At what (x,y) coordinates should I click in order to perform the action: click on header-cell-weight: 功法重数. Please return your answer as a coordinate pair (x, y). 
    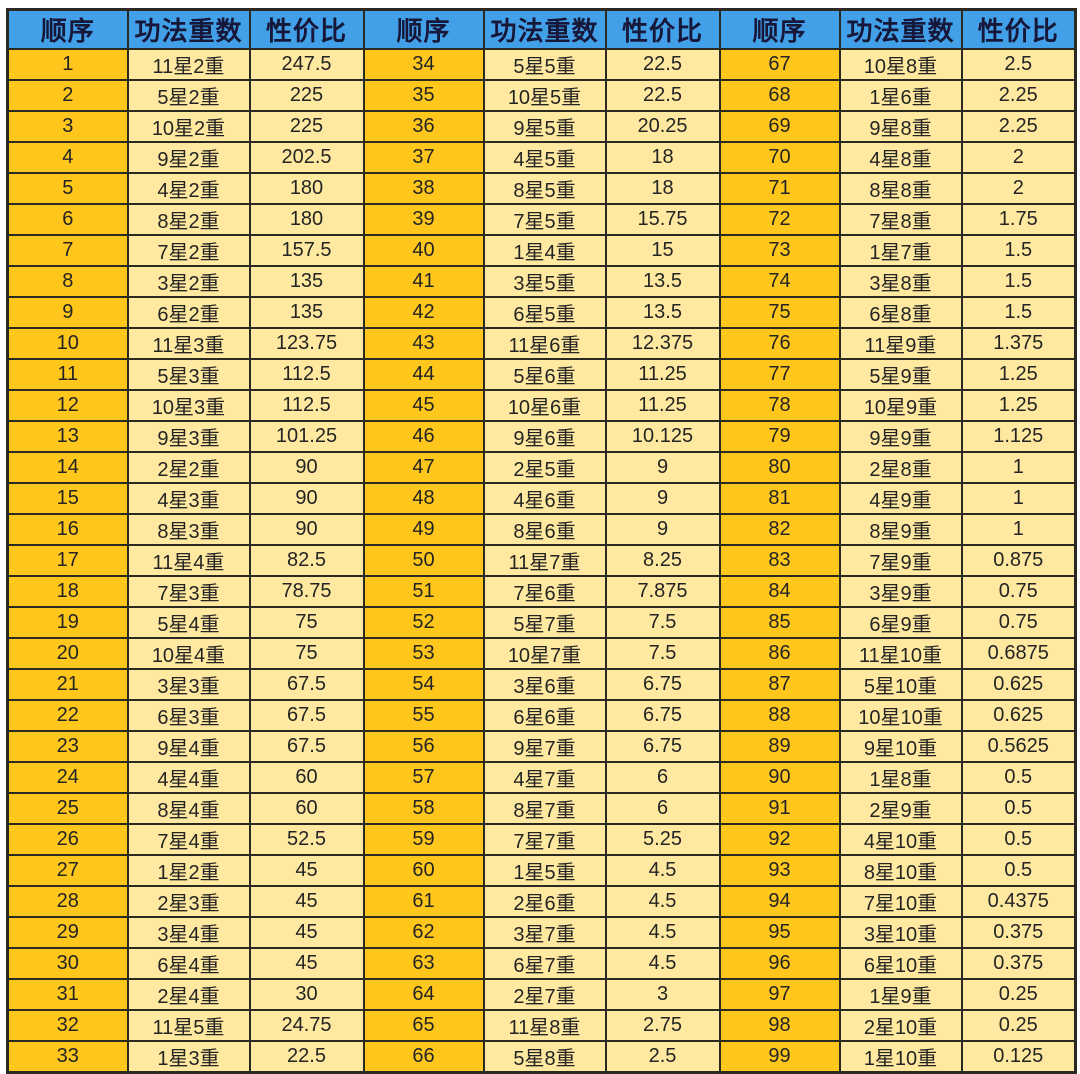
    Looking at the image, I should click on (188, 29).